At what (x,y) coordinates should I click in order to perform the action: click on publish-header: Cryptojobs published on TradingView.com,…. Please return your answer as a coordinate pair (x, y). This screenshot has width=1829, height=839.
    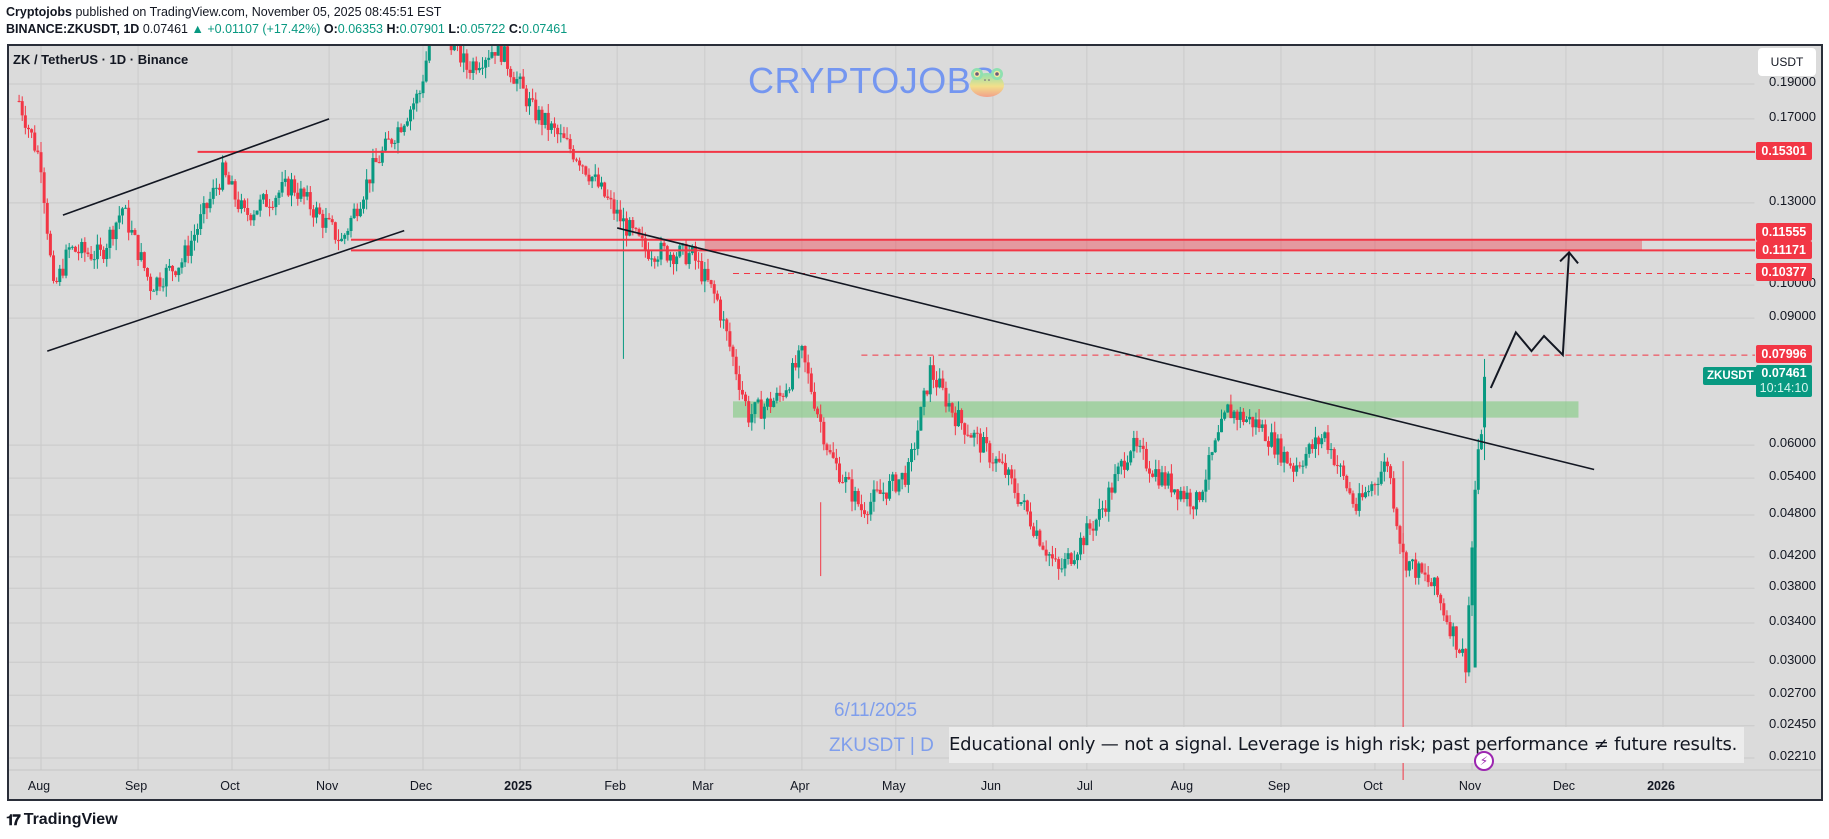
    Looking at the image, I should click on (286, 21).